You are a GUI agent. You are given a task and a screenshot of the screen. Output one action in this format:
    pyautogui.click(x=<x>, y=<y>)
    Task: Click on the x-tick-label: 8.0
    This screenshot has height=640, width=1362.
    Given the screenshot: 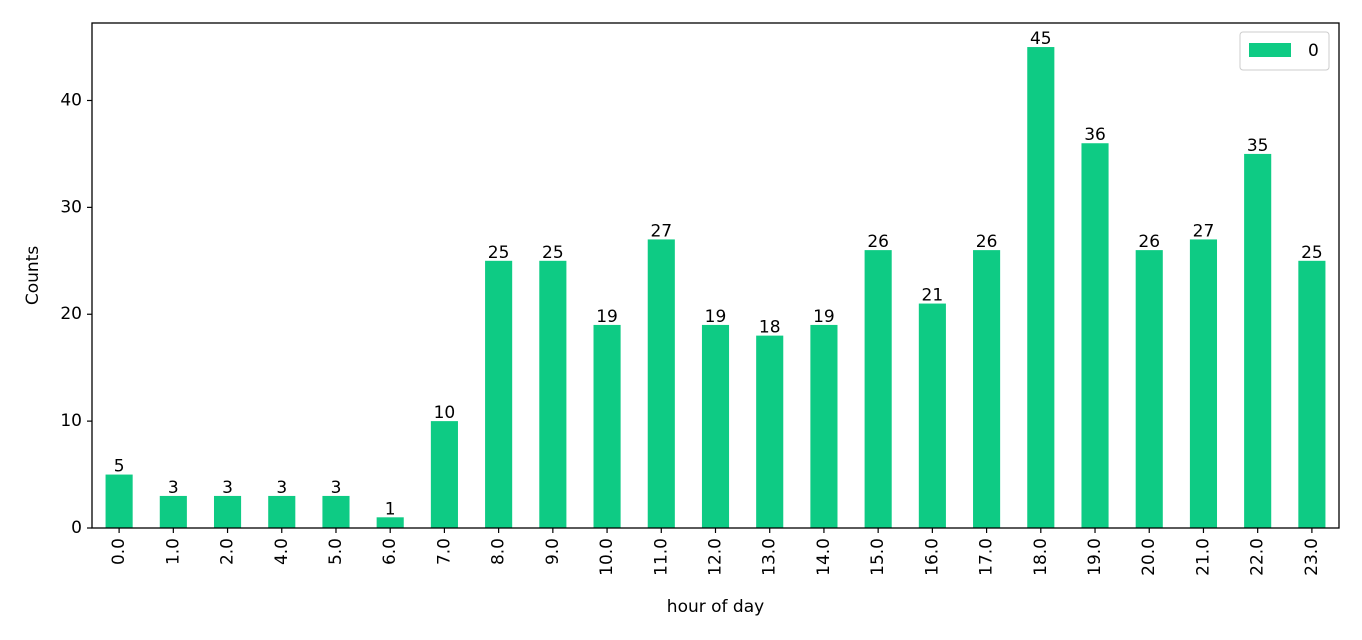 What is the action you would take?
    pyautogui.click(x=499, y=551)
    